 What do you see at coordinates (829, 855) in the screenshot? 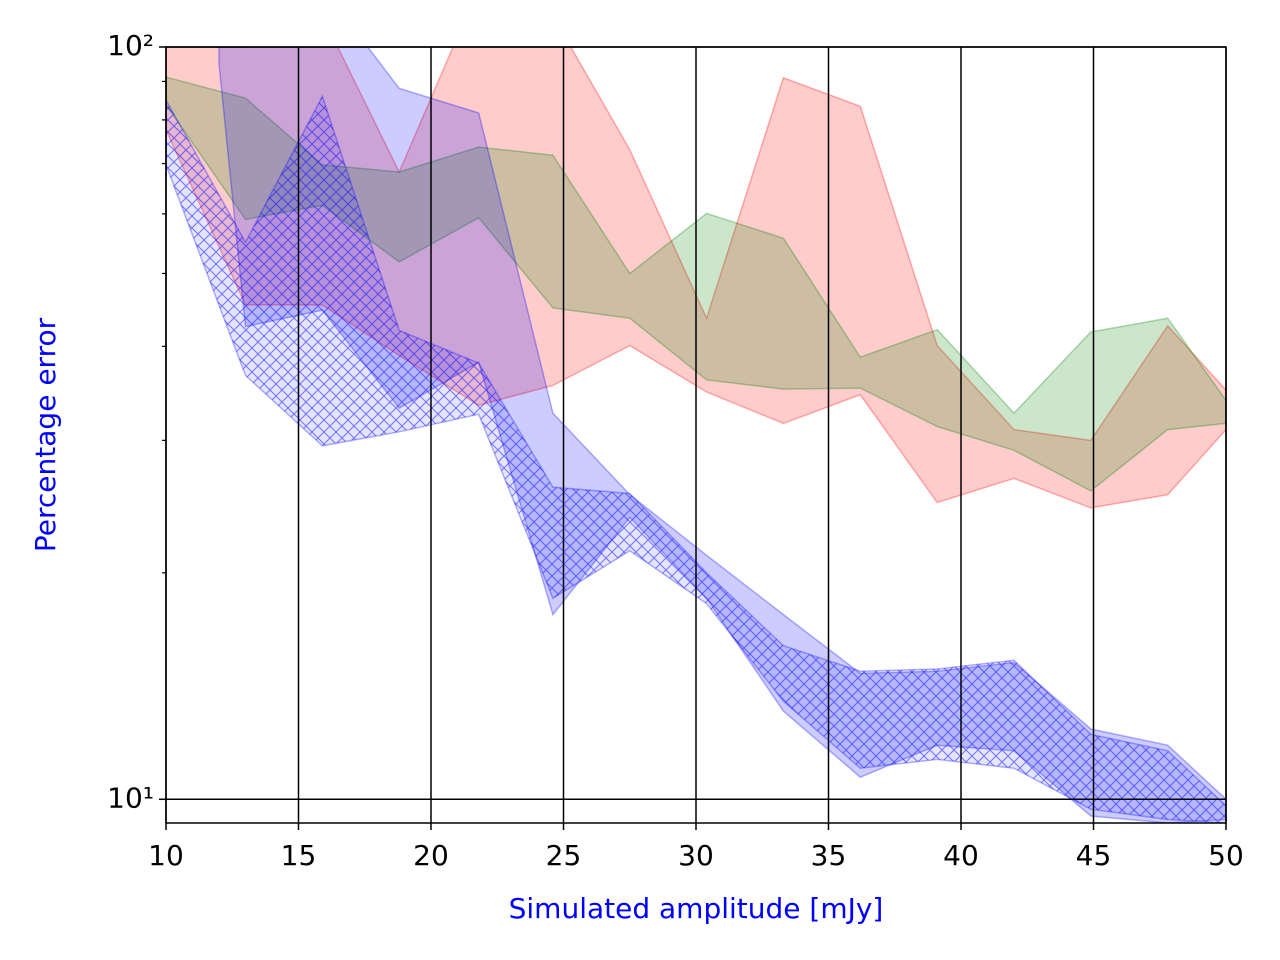
I see `x-tick-label: 35` at bounding box center [829, 855].